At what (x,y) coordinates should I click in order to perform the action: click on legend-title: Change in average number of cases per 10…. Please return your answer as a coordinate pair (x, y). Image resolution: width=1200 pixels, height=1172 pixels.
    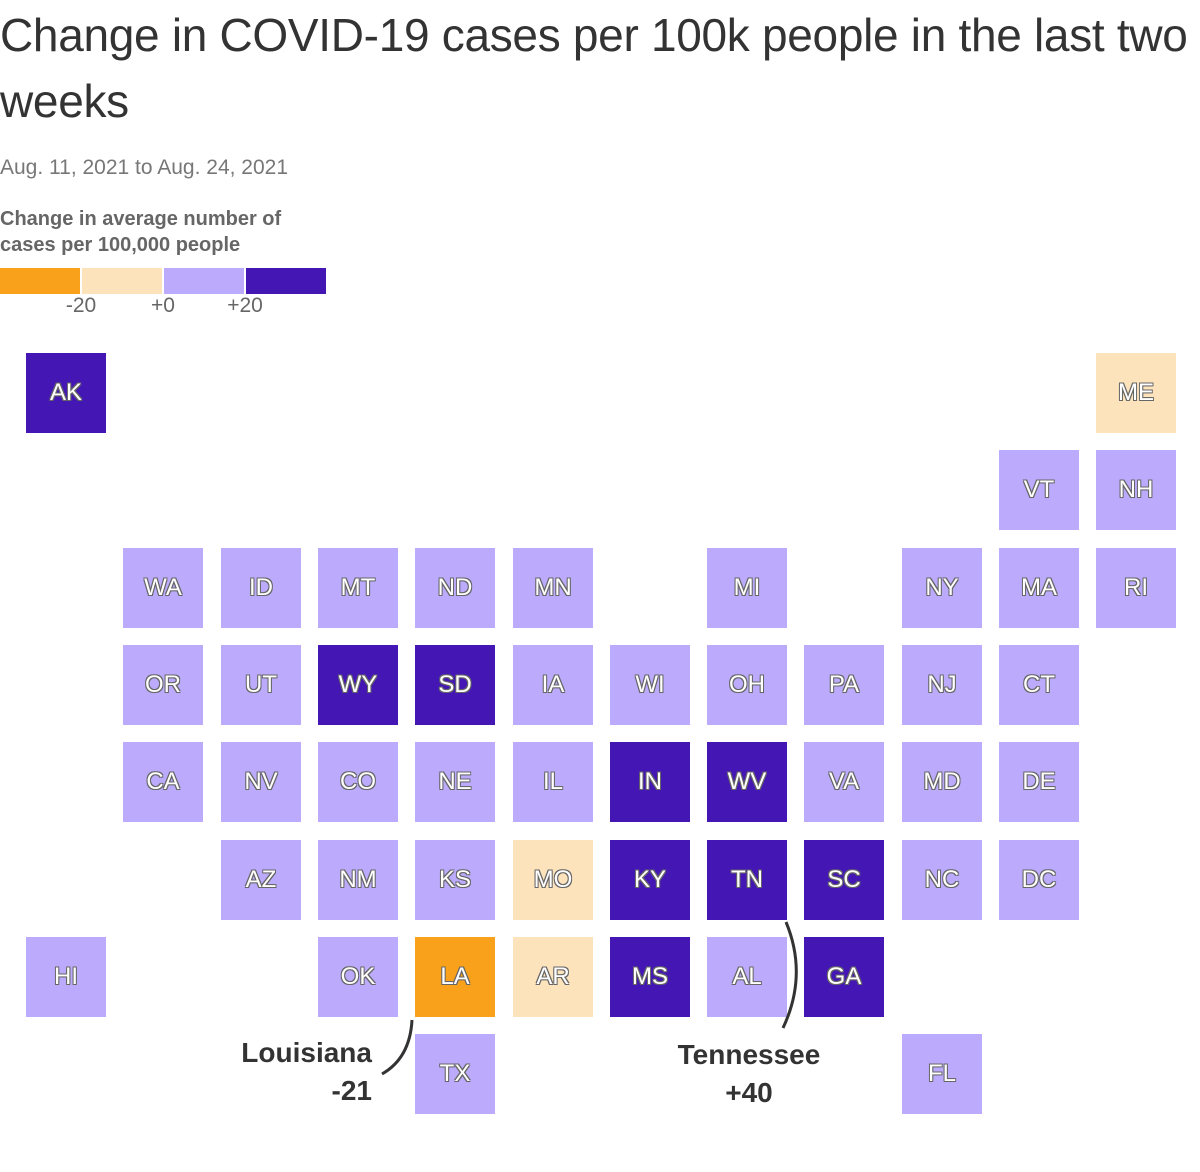
    Looking at the image, I should click on (141, 232).